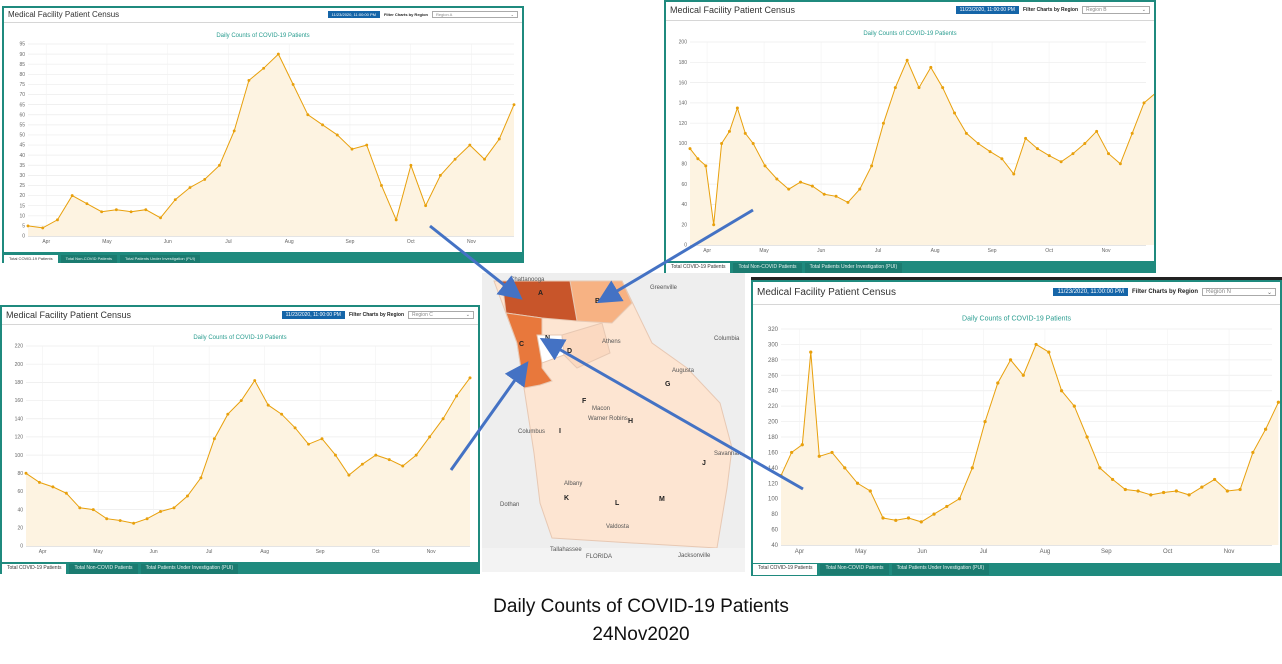  Describe the element at coordinates (641, 634) in the screenshot. I see `caption-line-2: 24Nov2020` at that location.